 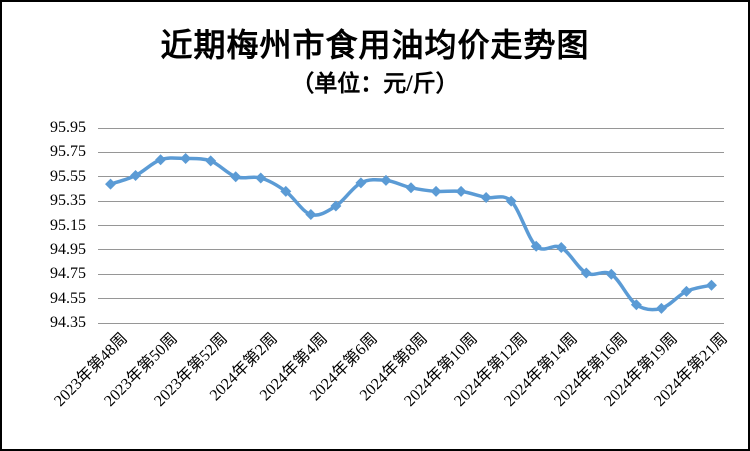 What do you see at coordinates (68, 176) in the screenshot?
I see `y-tick-label: 95.55` at bounding box center [68, 176].